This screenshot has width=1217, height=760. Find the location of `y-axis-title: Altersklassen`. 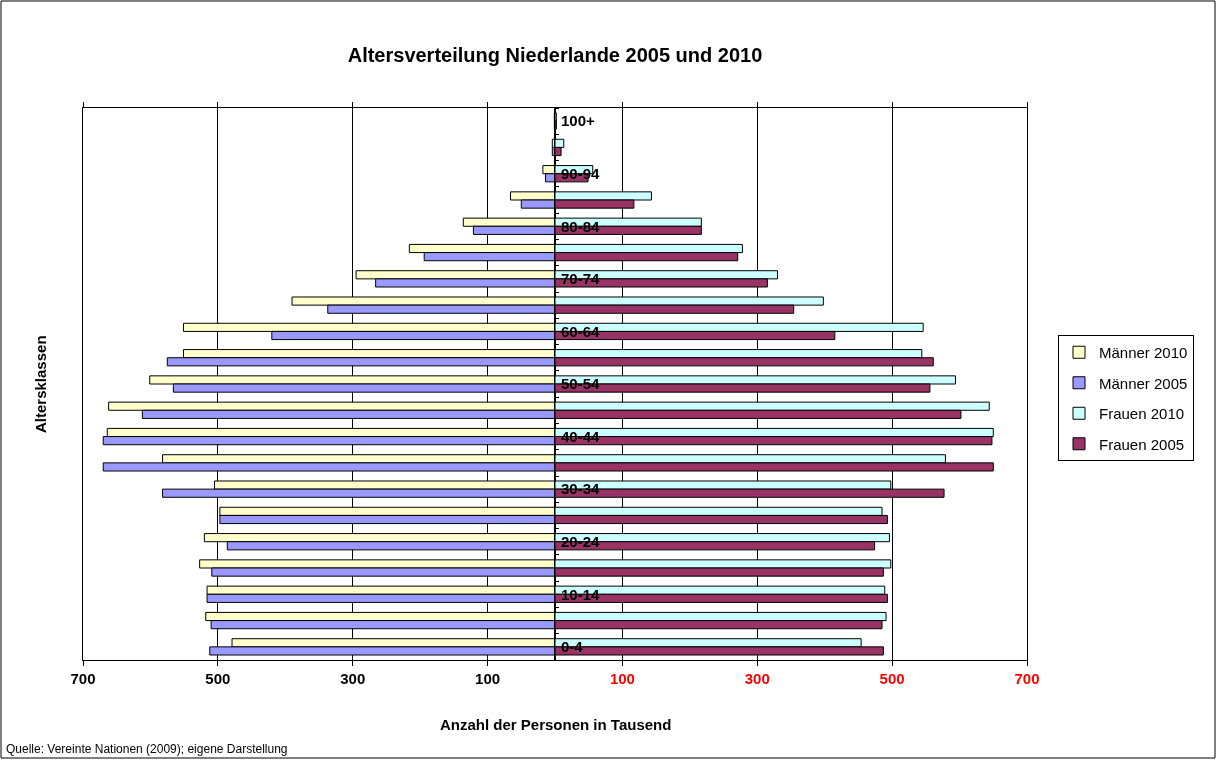

y-axis-title: Altersklassen is located at coordinates (40, 384).